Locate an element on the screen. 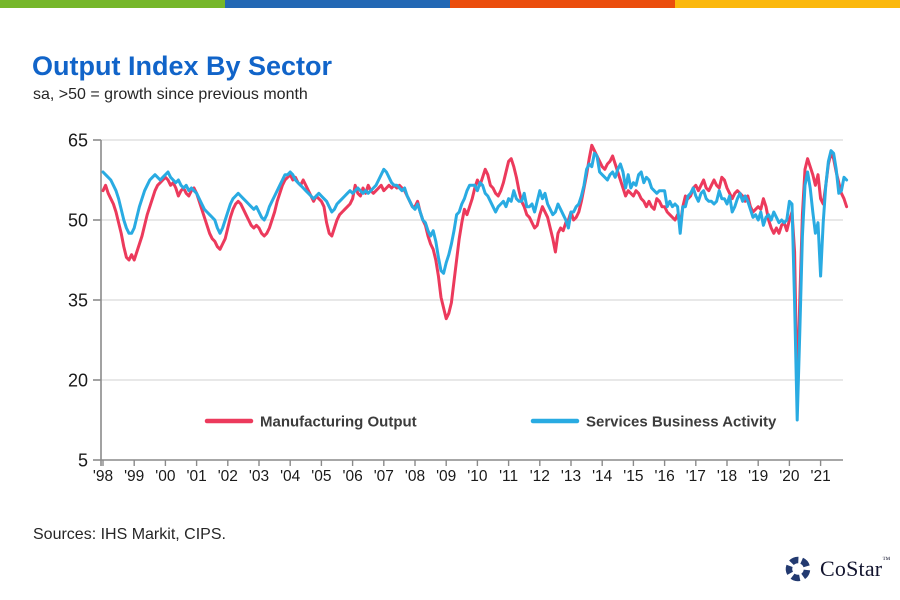  x-tick-label-15: '13 is located at coordinates (571, 476).